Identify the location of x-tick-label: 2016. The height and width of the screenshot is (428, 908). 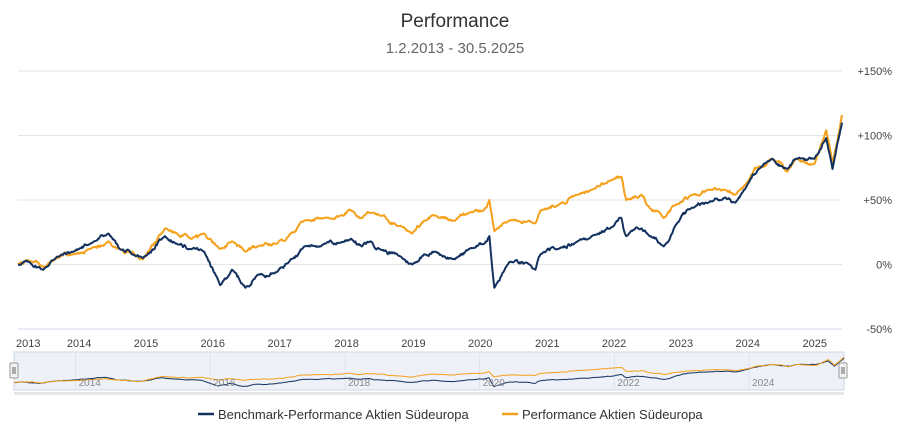
(213, 344).